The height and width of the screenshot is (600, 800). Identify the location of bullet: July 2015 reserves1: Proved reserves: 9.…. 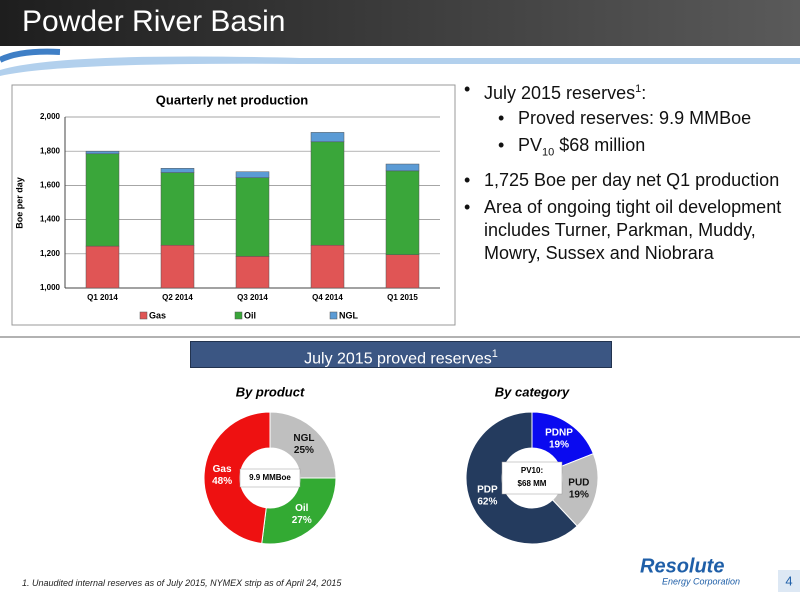
(628, 121).